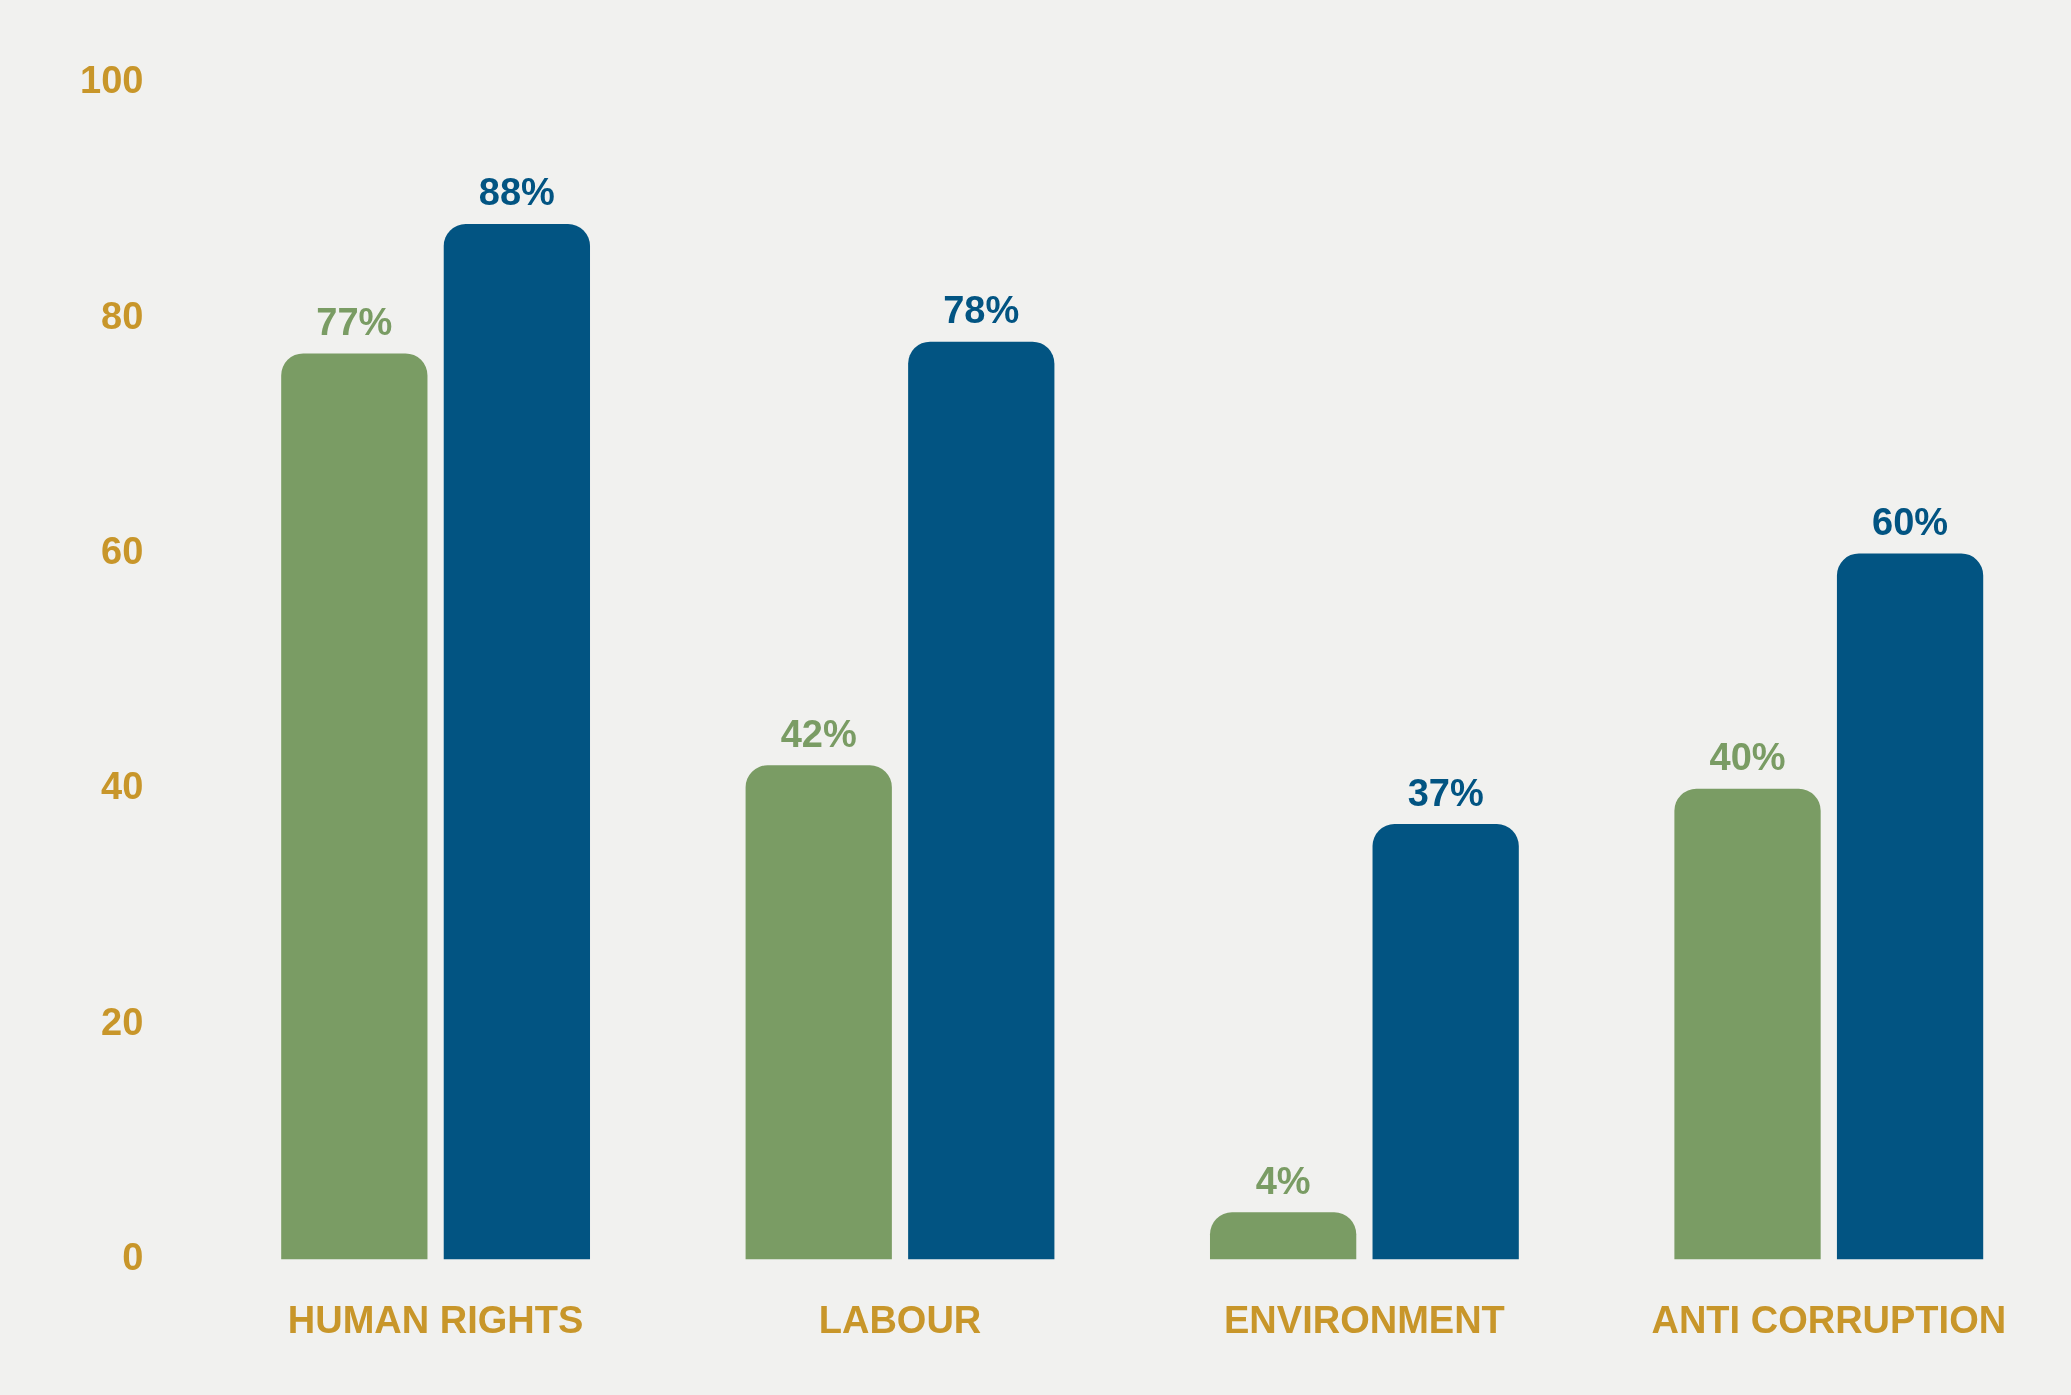  I want to click on data-label: 60%, so click(1910, 521).